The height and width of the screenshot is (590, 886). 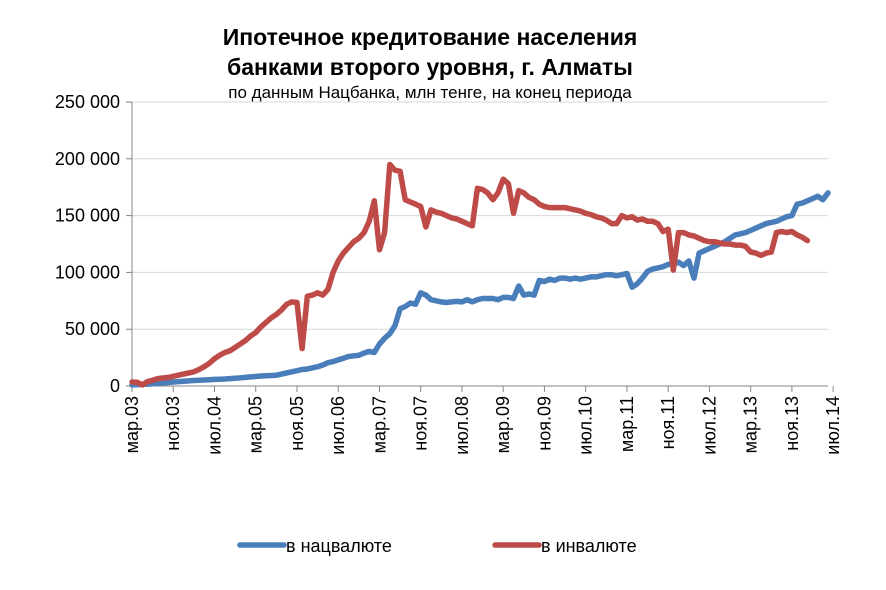 I want to click on y-tick-label: 150 000, so click(x=87, y=216).